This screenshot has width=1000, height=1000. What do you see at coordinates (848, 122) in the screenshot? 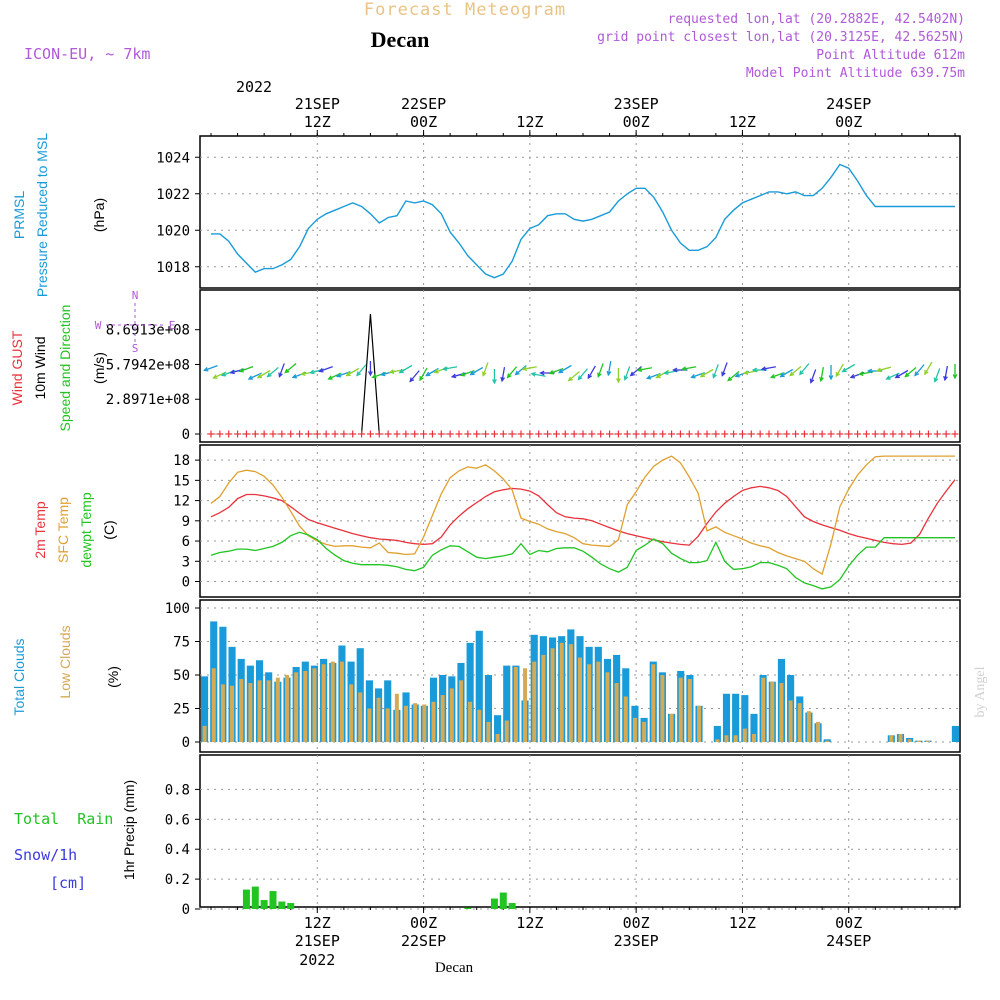
I see `top-axis-hour: 00Z` at bounding box center [848, 122].